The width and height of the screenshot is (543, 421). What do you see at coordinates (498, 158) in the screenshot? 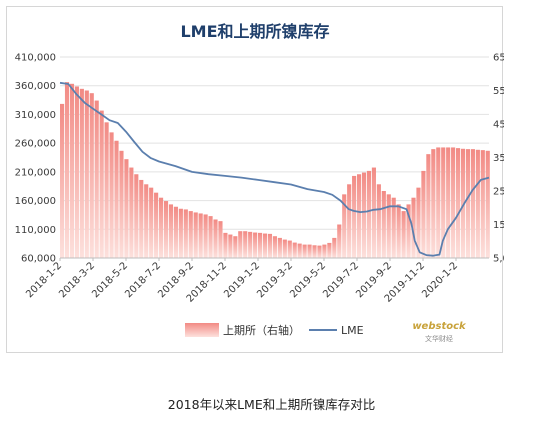
I see `y-right-tick-label: 35,000` at bounding box center [498, 158].